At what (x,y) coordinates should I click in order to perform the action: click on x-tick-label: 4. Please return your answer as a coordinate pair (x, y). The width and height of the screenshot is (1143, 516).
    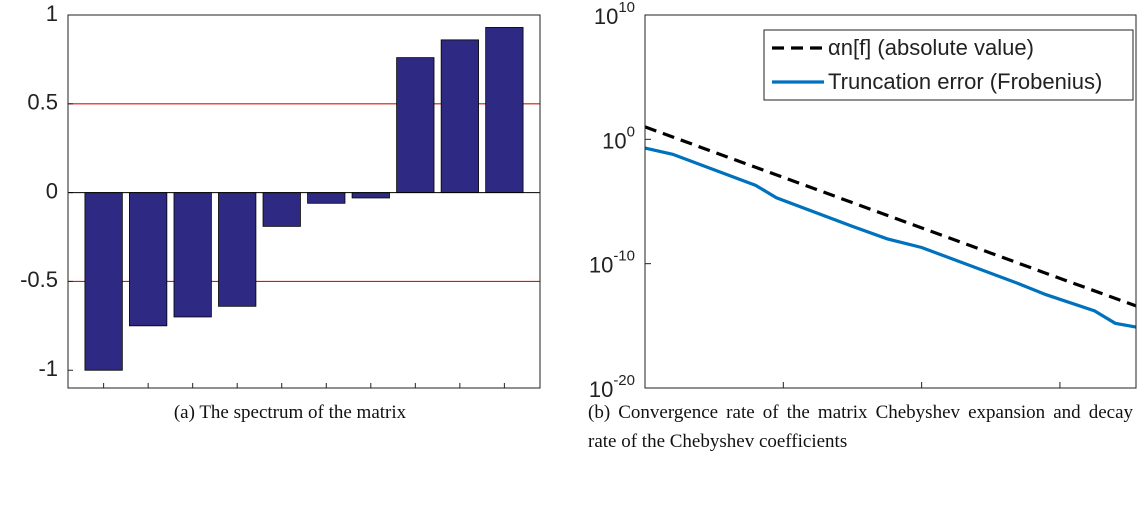
    Looking at the image, I should click on (237, 398).